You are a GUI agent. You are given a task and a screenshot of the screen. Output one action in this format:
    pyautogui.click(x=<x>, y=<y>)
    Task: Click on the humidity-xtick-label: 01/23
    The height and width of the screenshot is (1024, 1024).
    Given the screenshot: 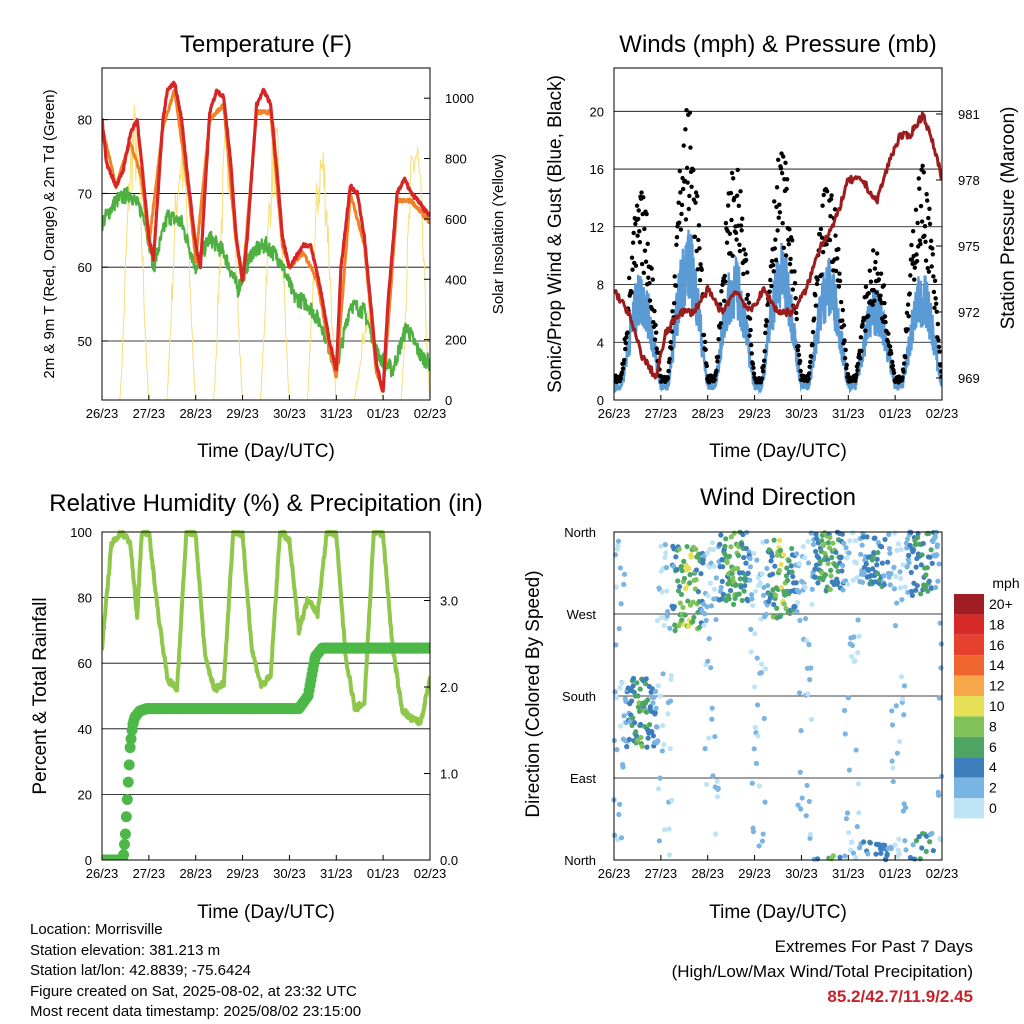 What is the action you would take?
    pyautogui.click(x=383, y=873)
    